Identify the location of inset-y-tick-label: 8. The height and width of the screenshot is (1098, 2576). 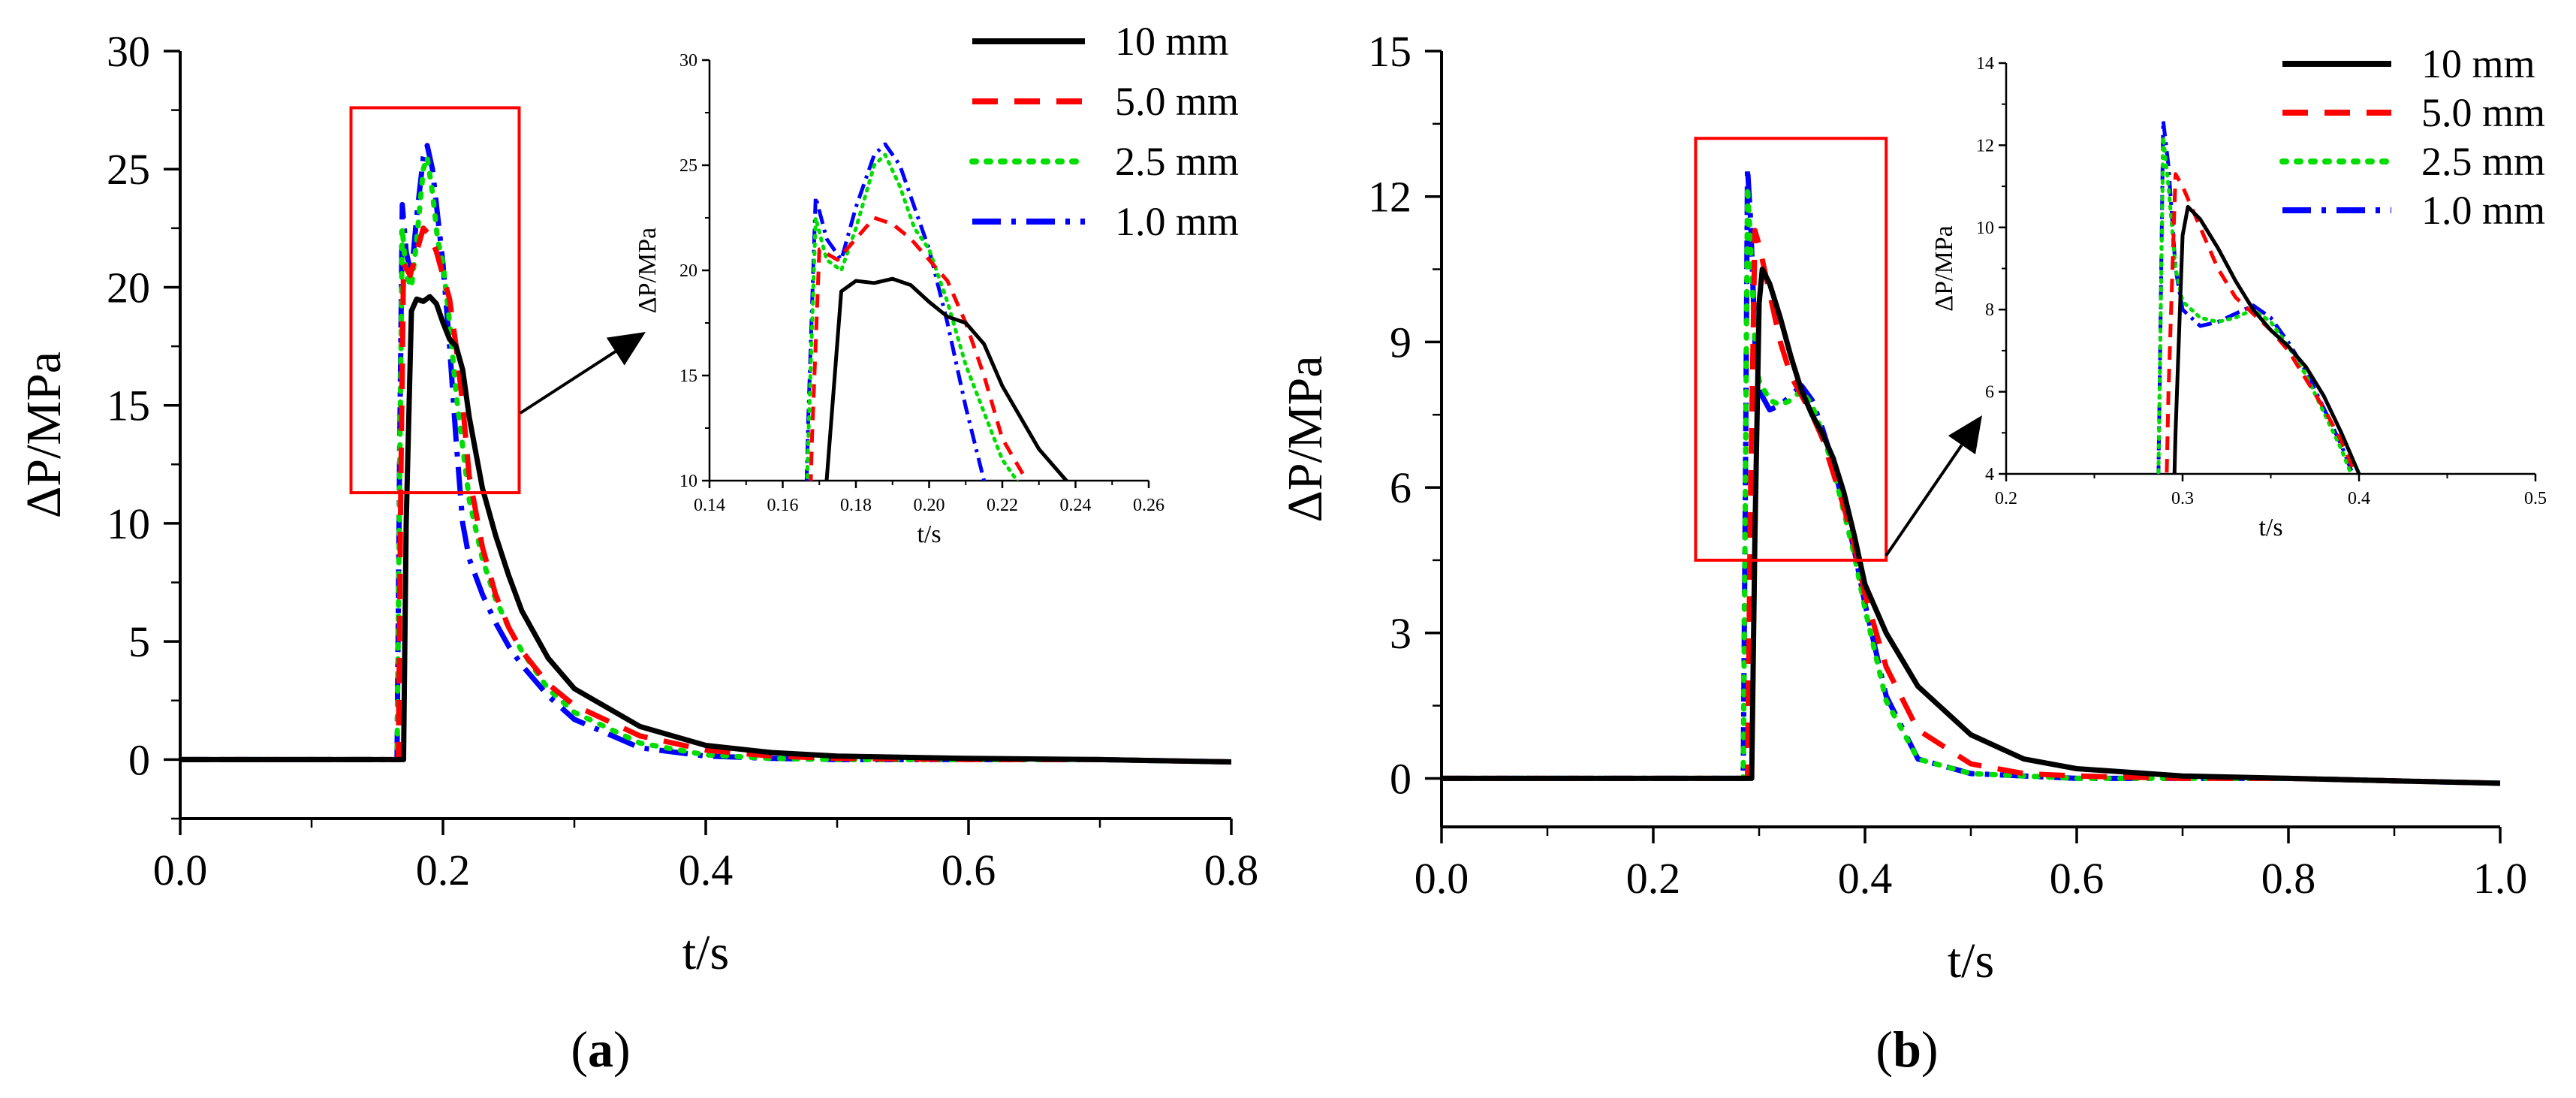
(1989, 310).